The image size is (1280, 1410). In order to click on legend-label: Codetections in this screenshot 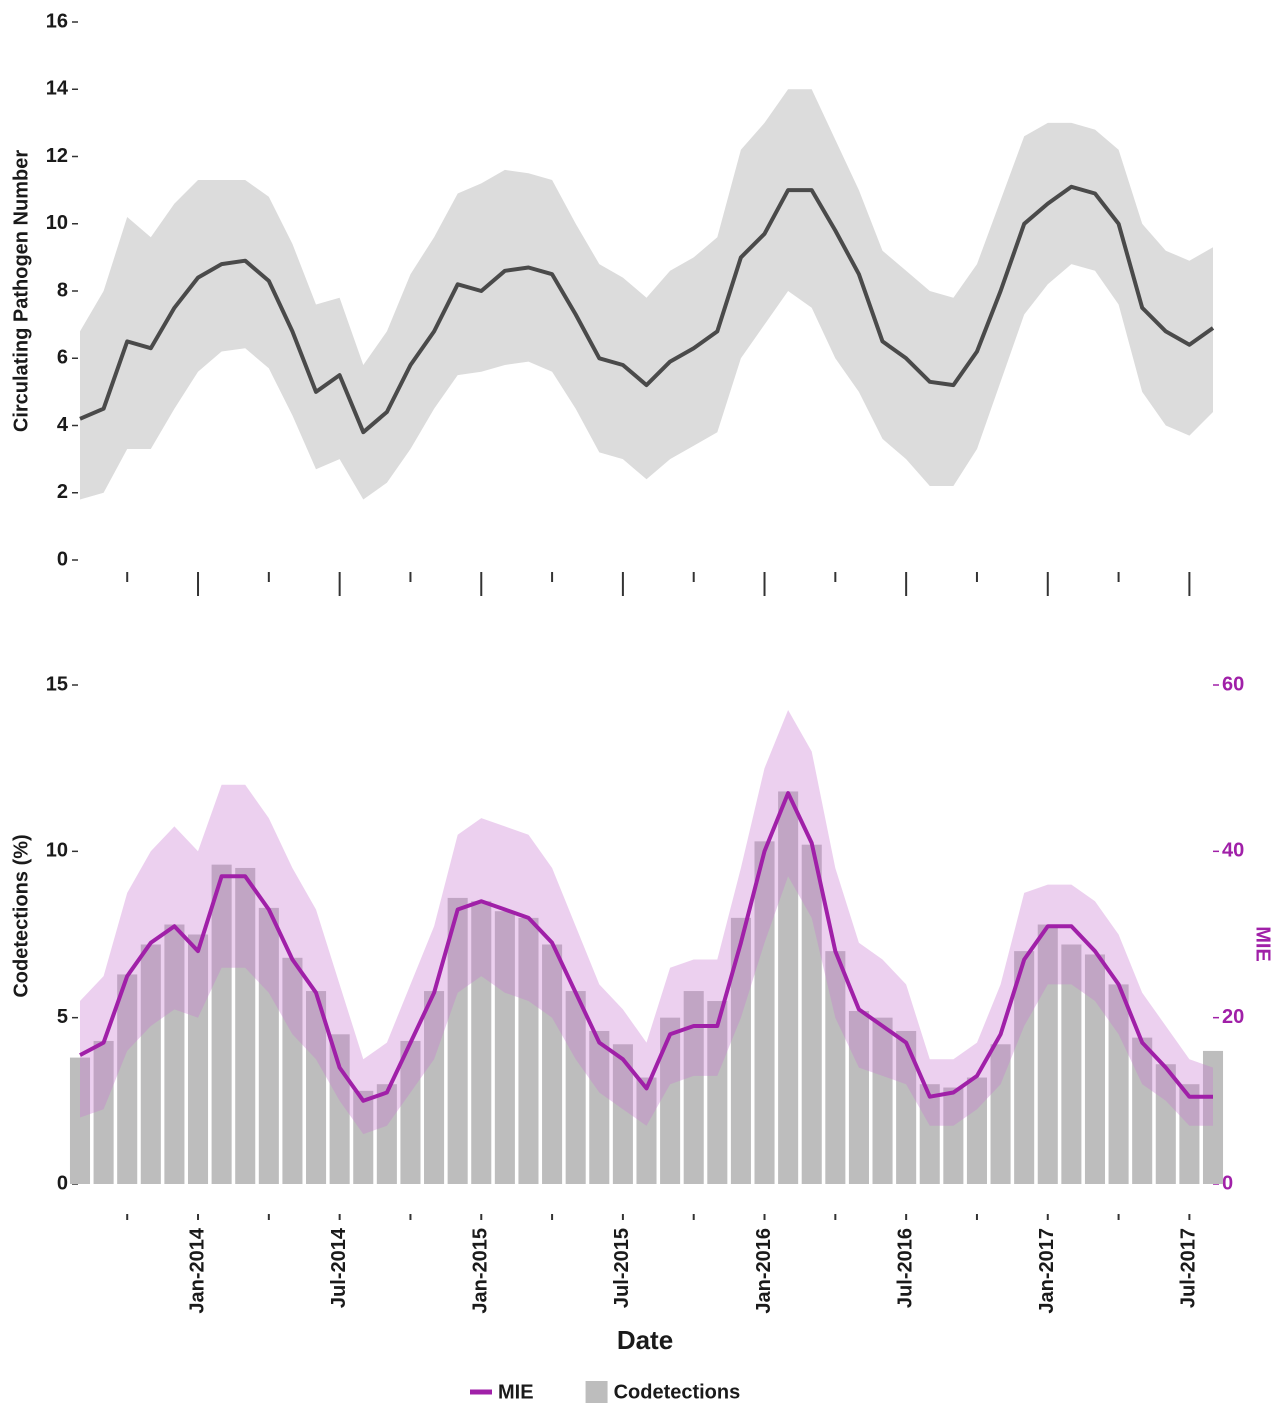, I will do `click(677, 1392)`.